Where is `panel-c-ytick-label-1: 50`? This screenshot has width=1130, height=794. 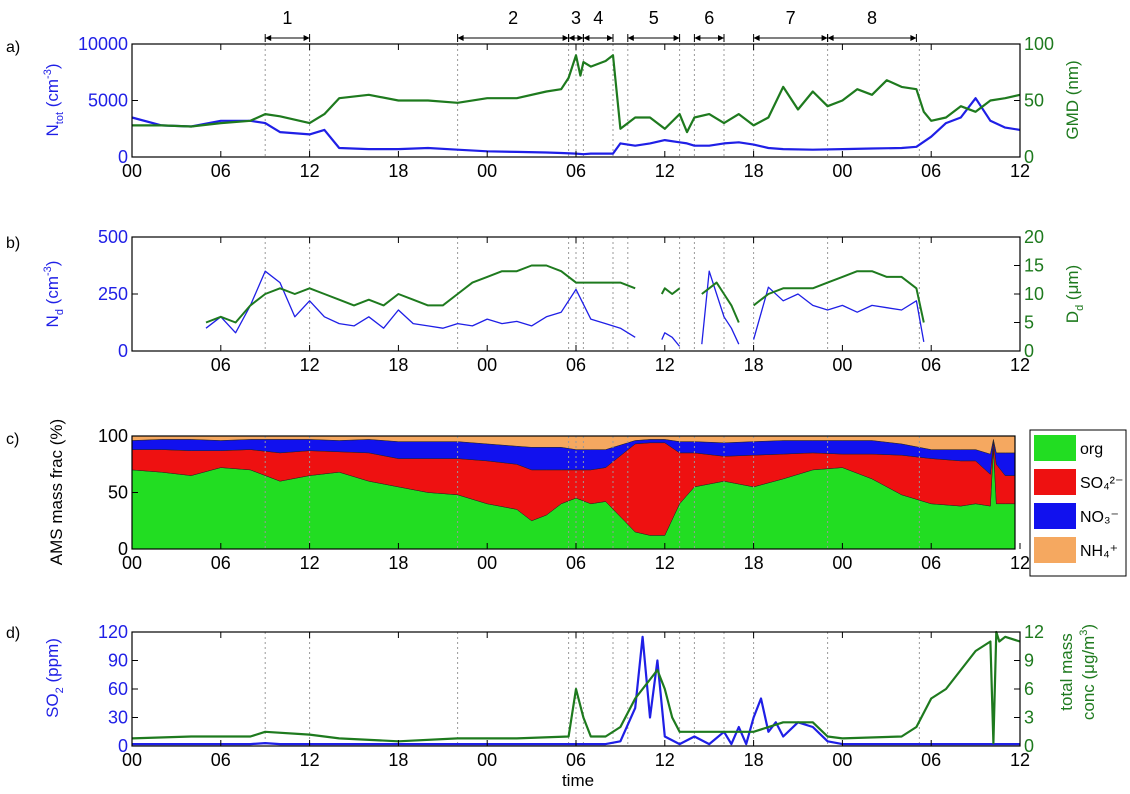 panel-c-ytick-label-1: 50 is located at coordinates (118, 493).